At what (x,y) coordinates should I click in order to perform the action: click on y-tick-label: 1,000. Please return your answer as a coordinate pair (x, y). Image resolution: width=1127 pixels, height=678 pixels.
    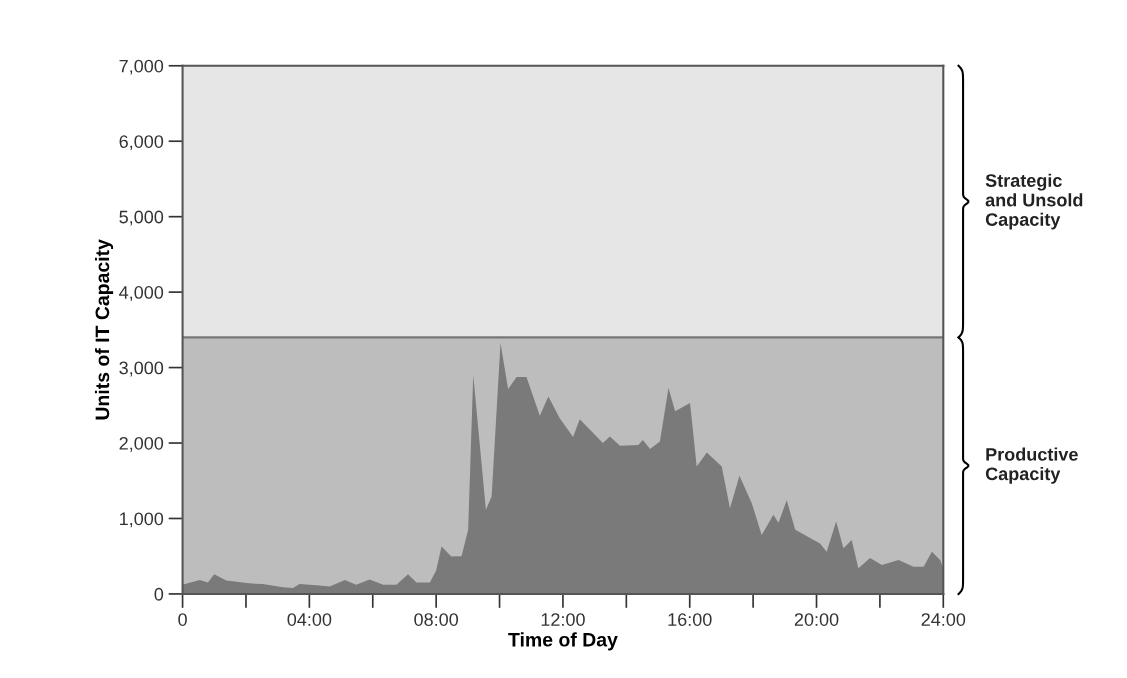
    Looking at the image, I should click on (142, 520).